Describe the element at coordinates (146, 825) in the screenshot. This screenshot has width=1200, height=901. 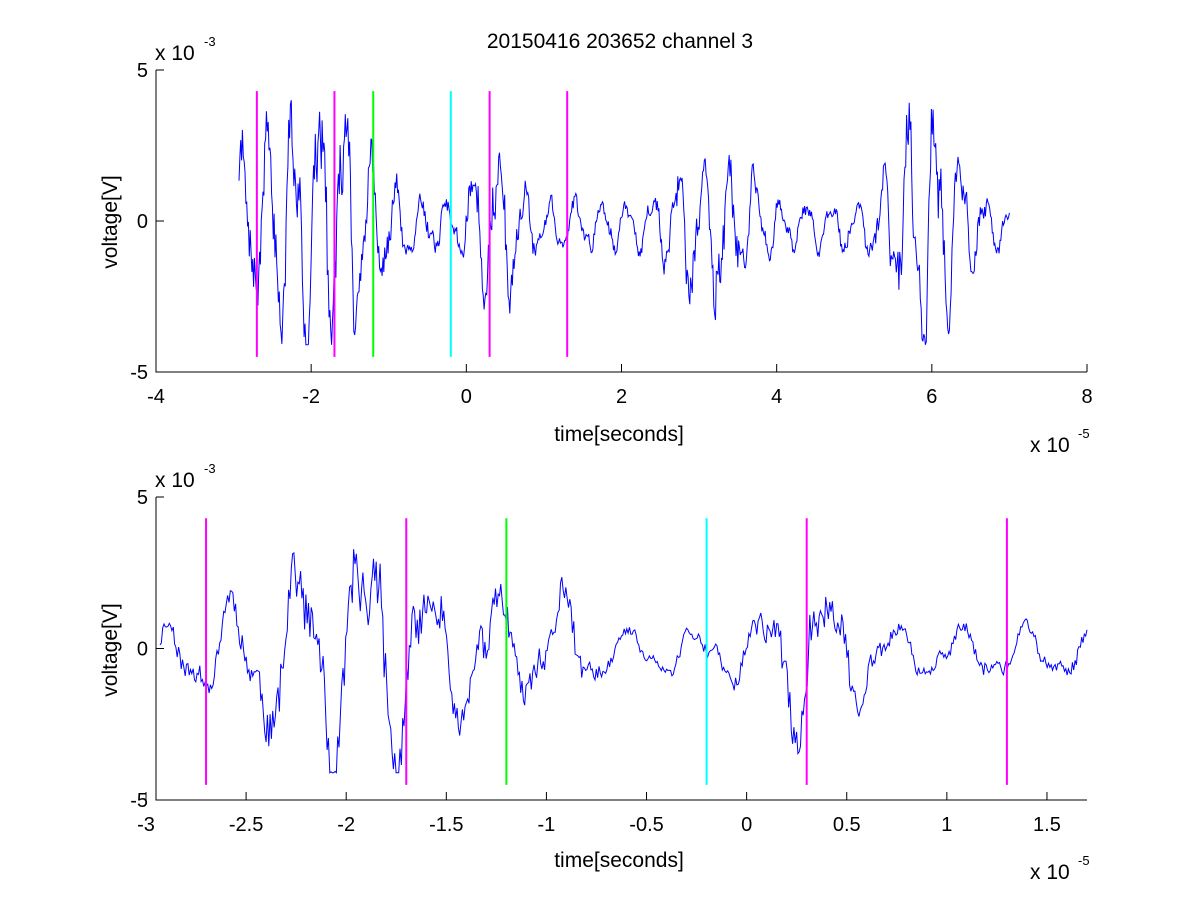
I see `x-tick-label: -3` at that location.